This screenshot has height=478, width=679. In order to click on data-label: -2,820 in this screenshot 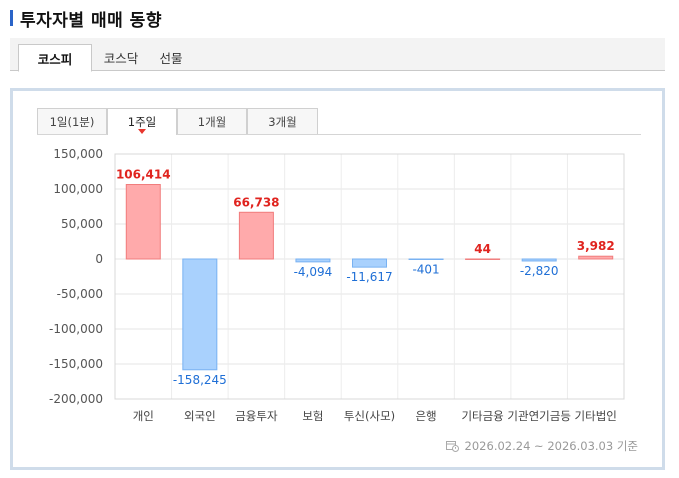, I will do `click(539, 271)`.